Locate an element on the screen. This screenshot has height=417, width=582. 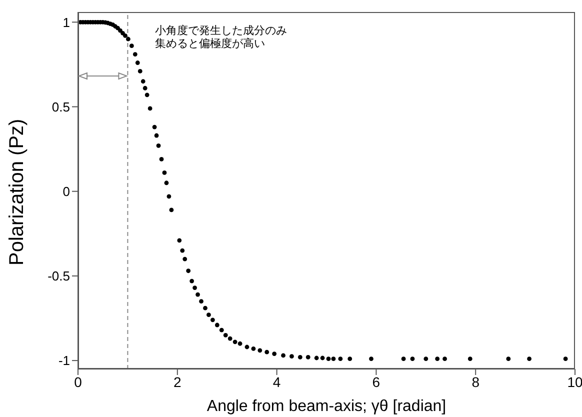
x-tick-label: 10 is located at coordinates (574, 382).